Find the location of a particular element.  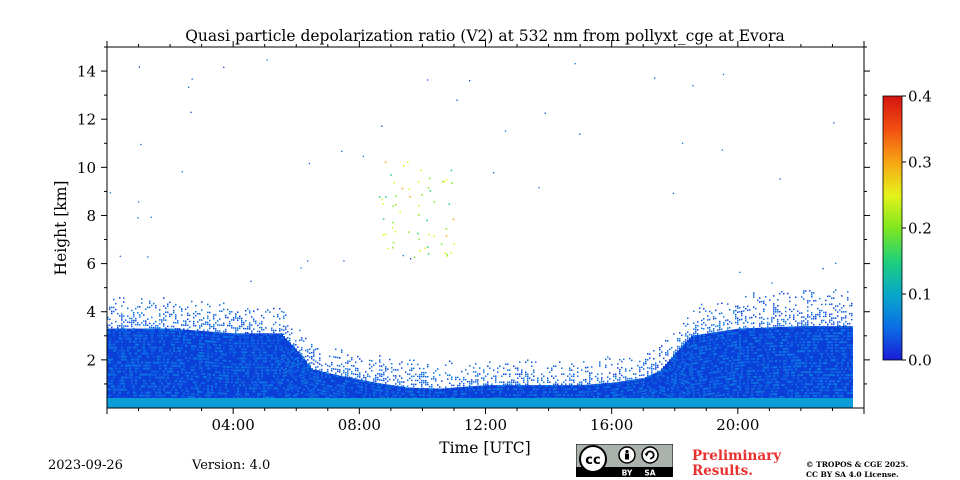

cirrus-speck is located at coordinates (385, 162).